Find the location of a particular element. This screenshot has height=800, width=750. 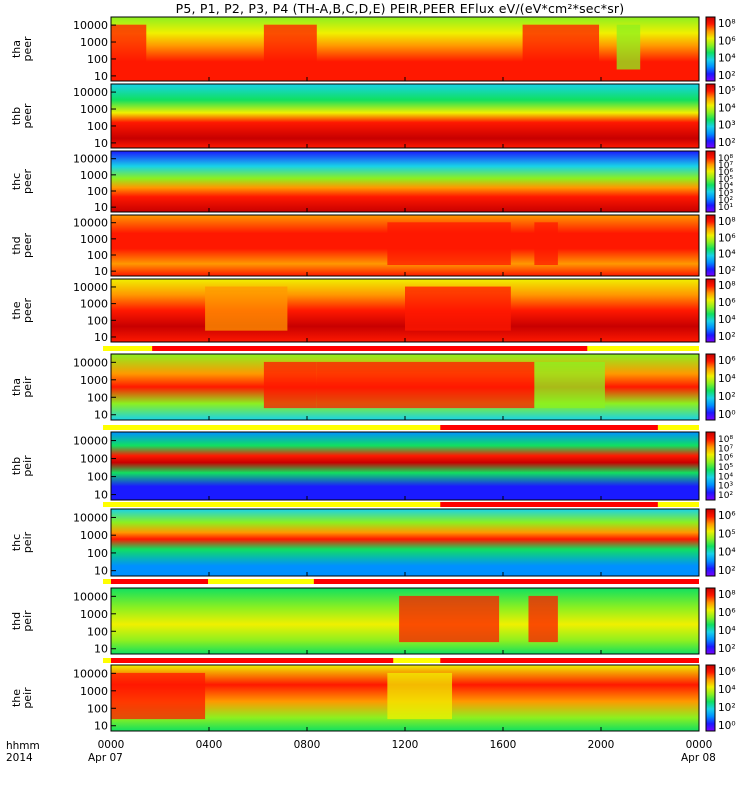

panel-thc-peir: 10000 1000 100 10 thcpeir 10⁶ 10⁵ 10⁴ 10² is located at coordinates (373, 546).